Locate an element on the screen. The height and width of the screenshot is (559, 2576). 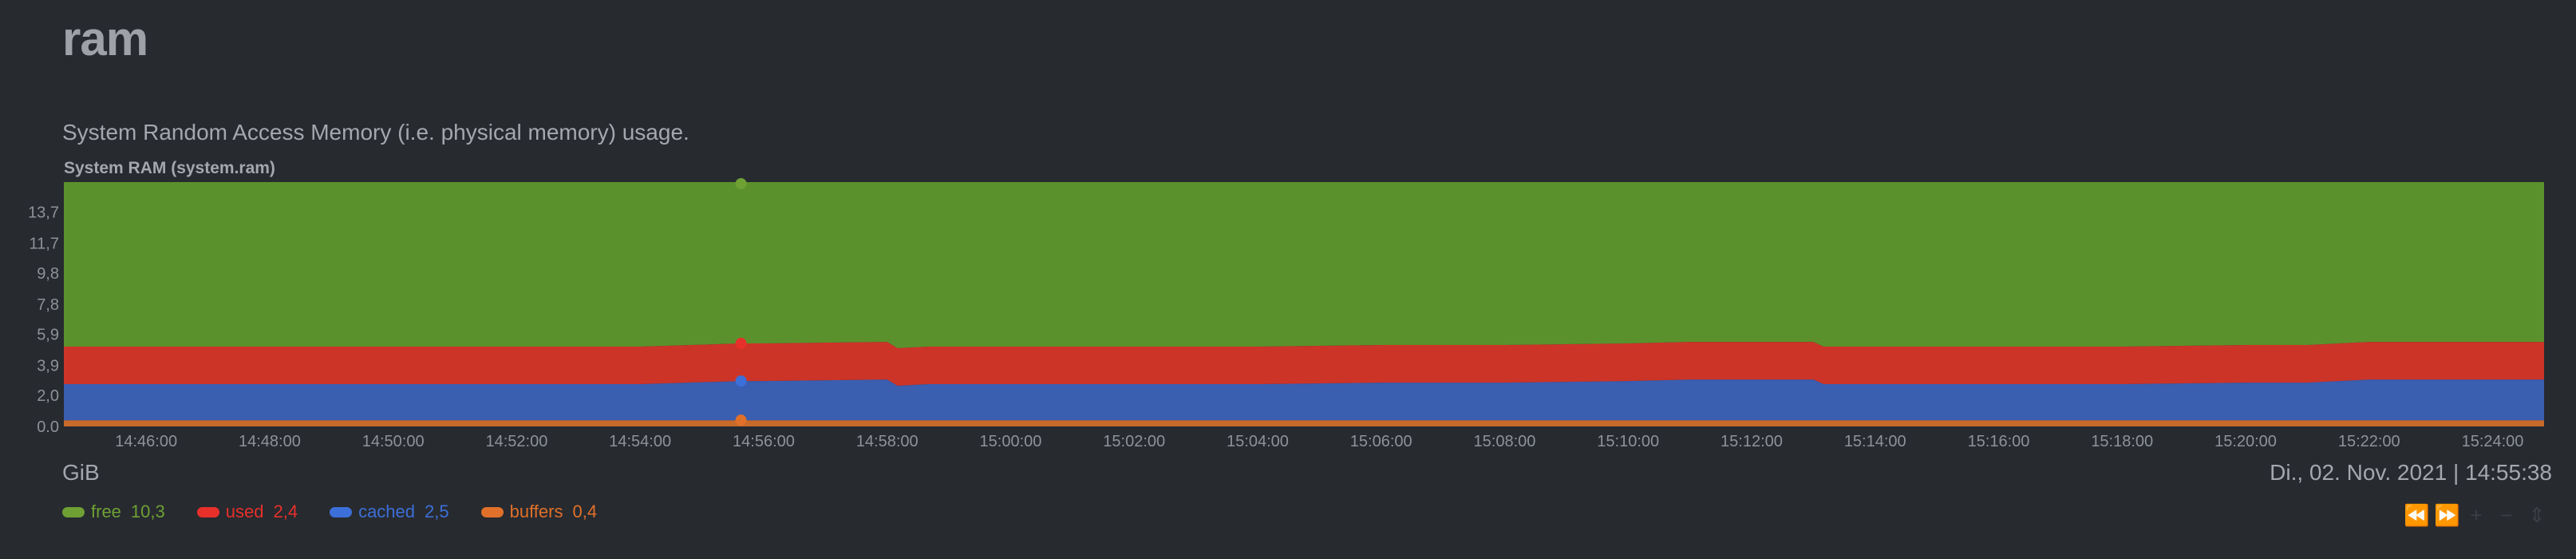
area-buffers is located at coordinates (1304, 423).